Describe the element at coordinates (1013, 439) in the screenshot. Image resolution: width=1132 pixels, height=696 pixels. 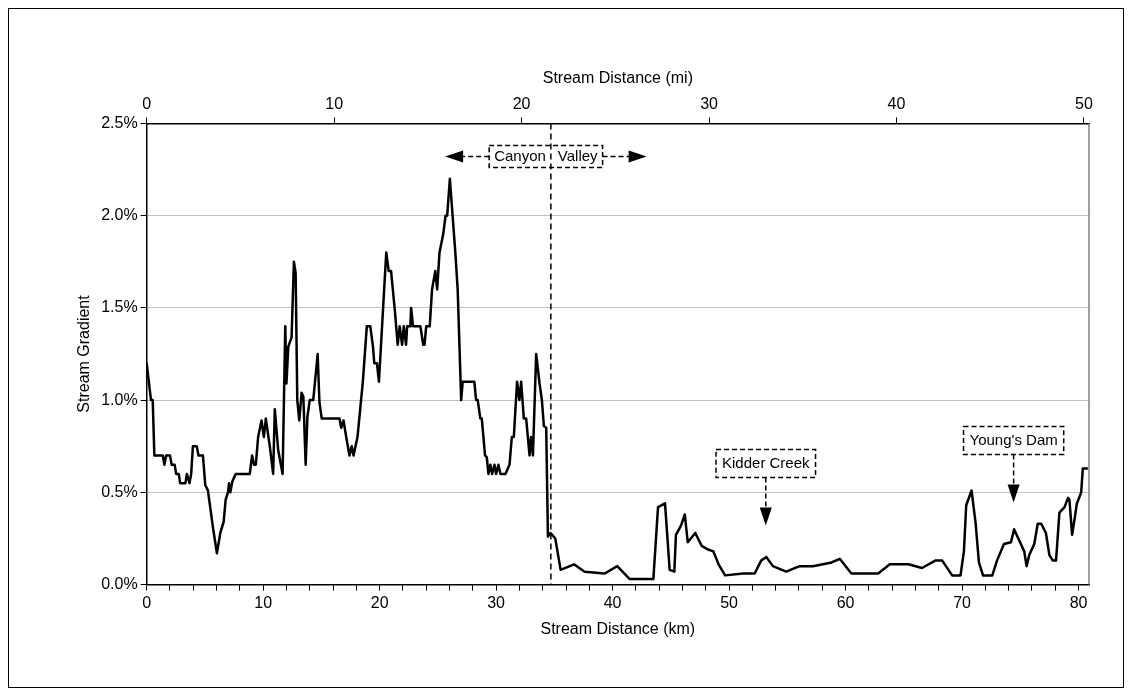
I see `annotation: Young's Dam` at that location.